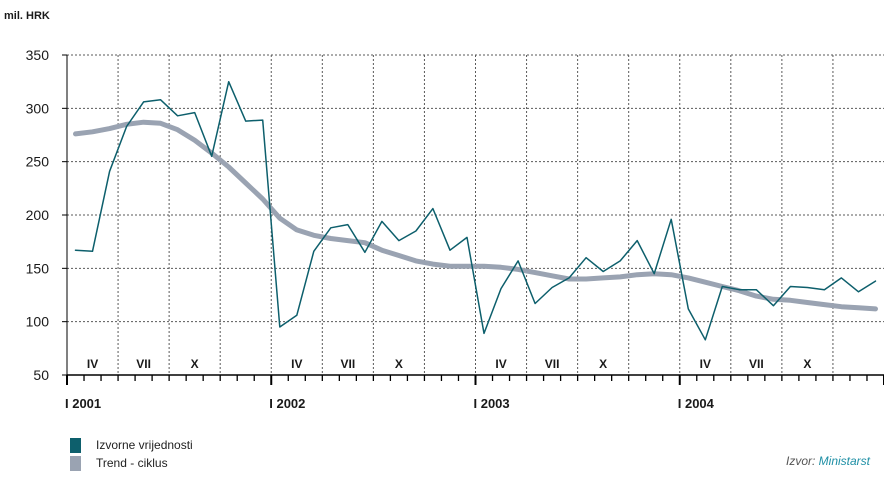 The image size is (884, 477). I want to click on source-link: Ministarst, so click(844, 461).